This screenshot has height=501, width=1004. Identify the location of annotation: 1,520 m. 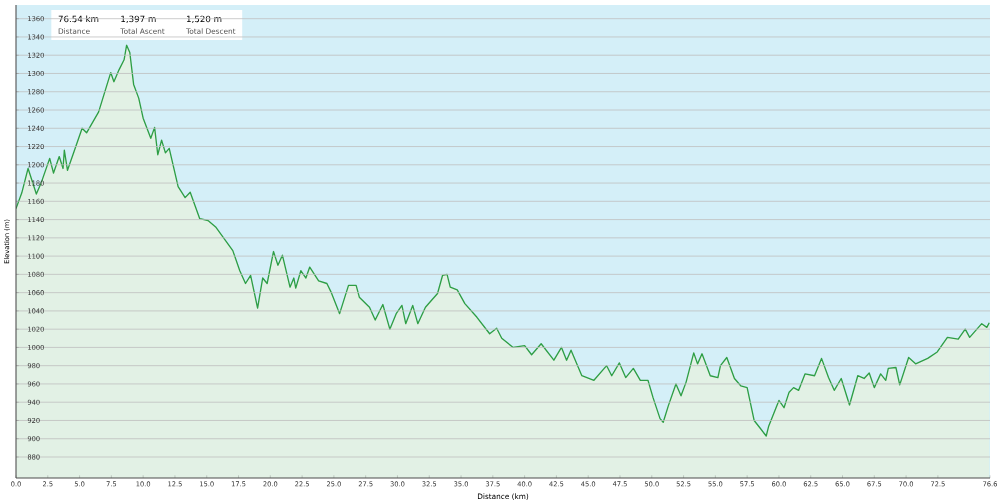
(204, 19).